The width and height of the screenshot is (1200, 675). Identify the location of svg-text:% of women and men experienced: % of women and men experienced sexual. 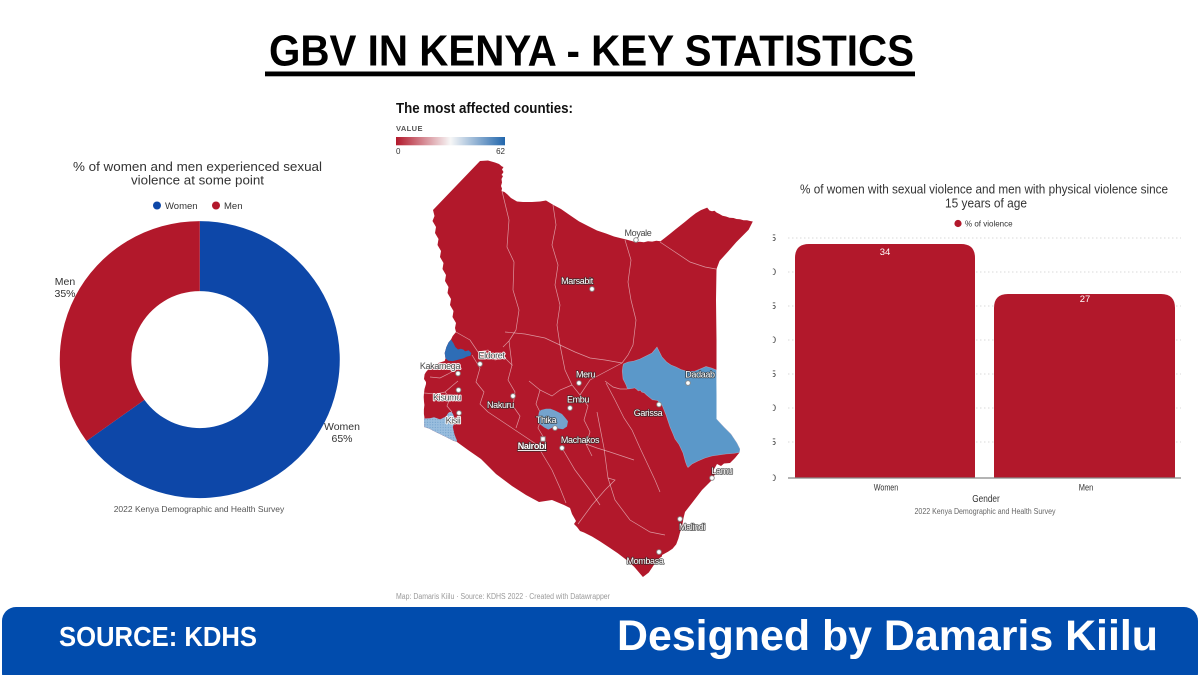
(197, 166).